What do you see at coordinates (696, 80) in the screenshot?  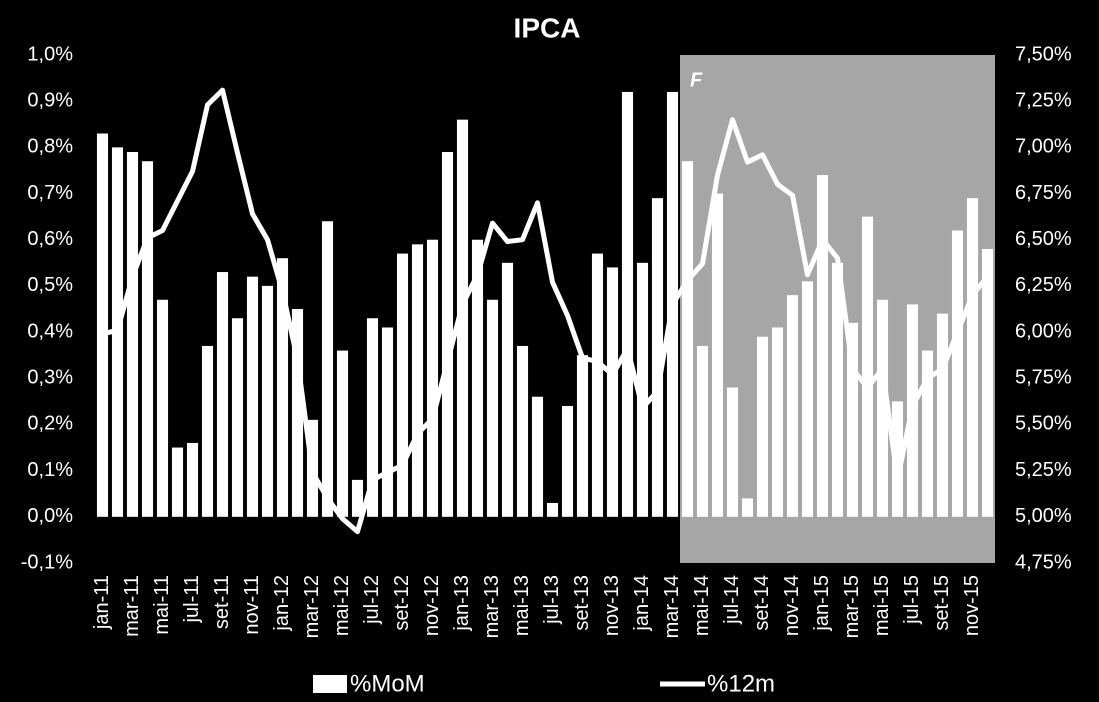 I see `forecast-label: F` at bounding box center [696, 80].